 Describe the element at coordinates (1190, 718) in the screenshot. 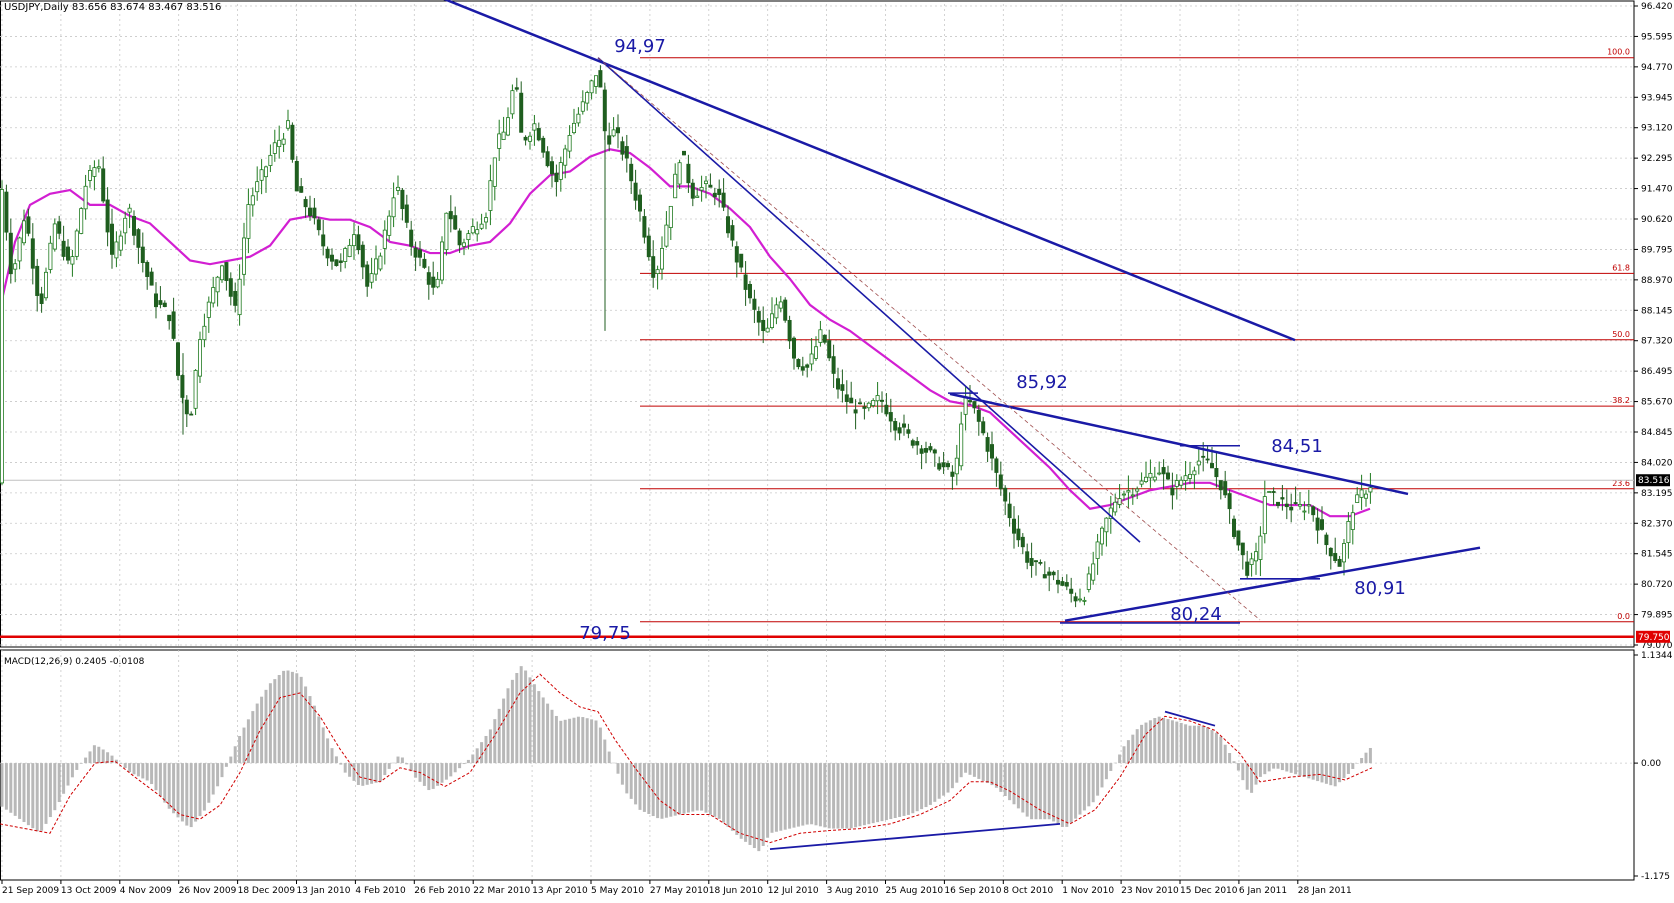

I see `macd-divergence-line` at that location.